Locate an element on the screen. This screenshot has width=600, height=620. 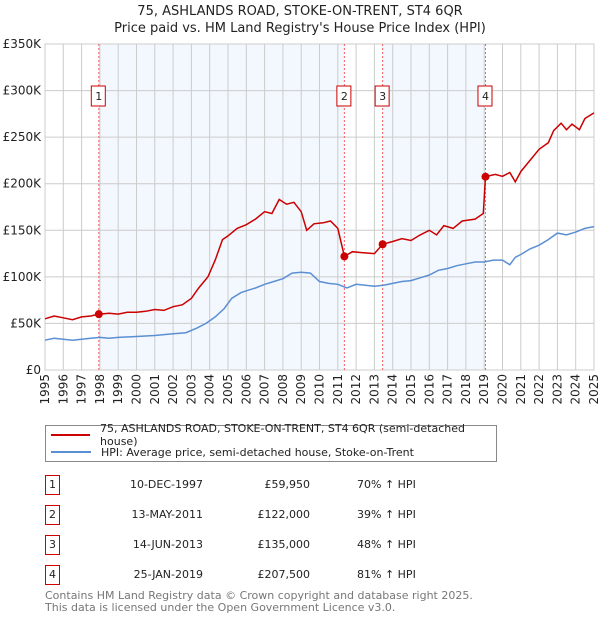
sale-date: 25-JAN-2019 is located at coordinates (168, 574).